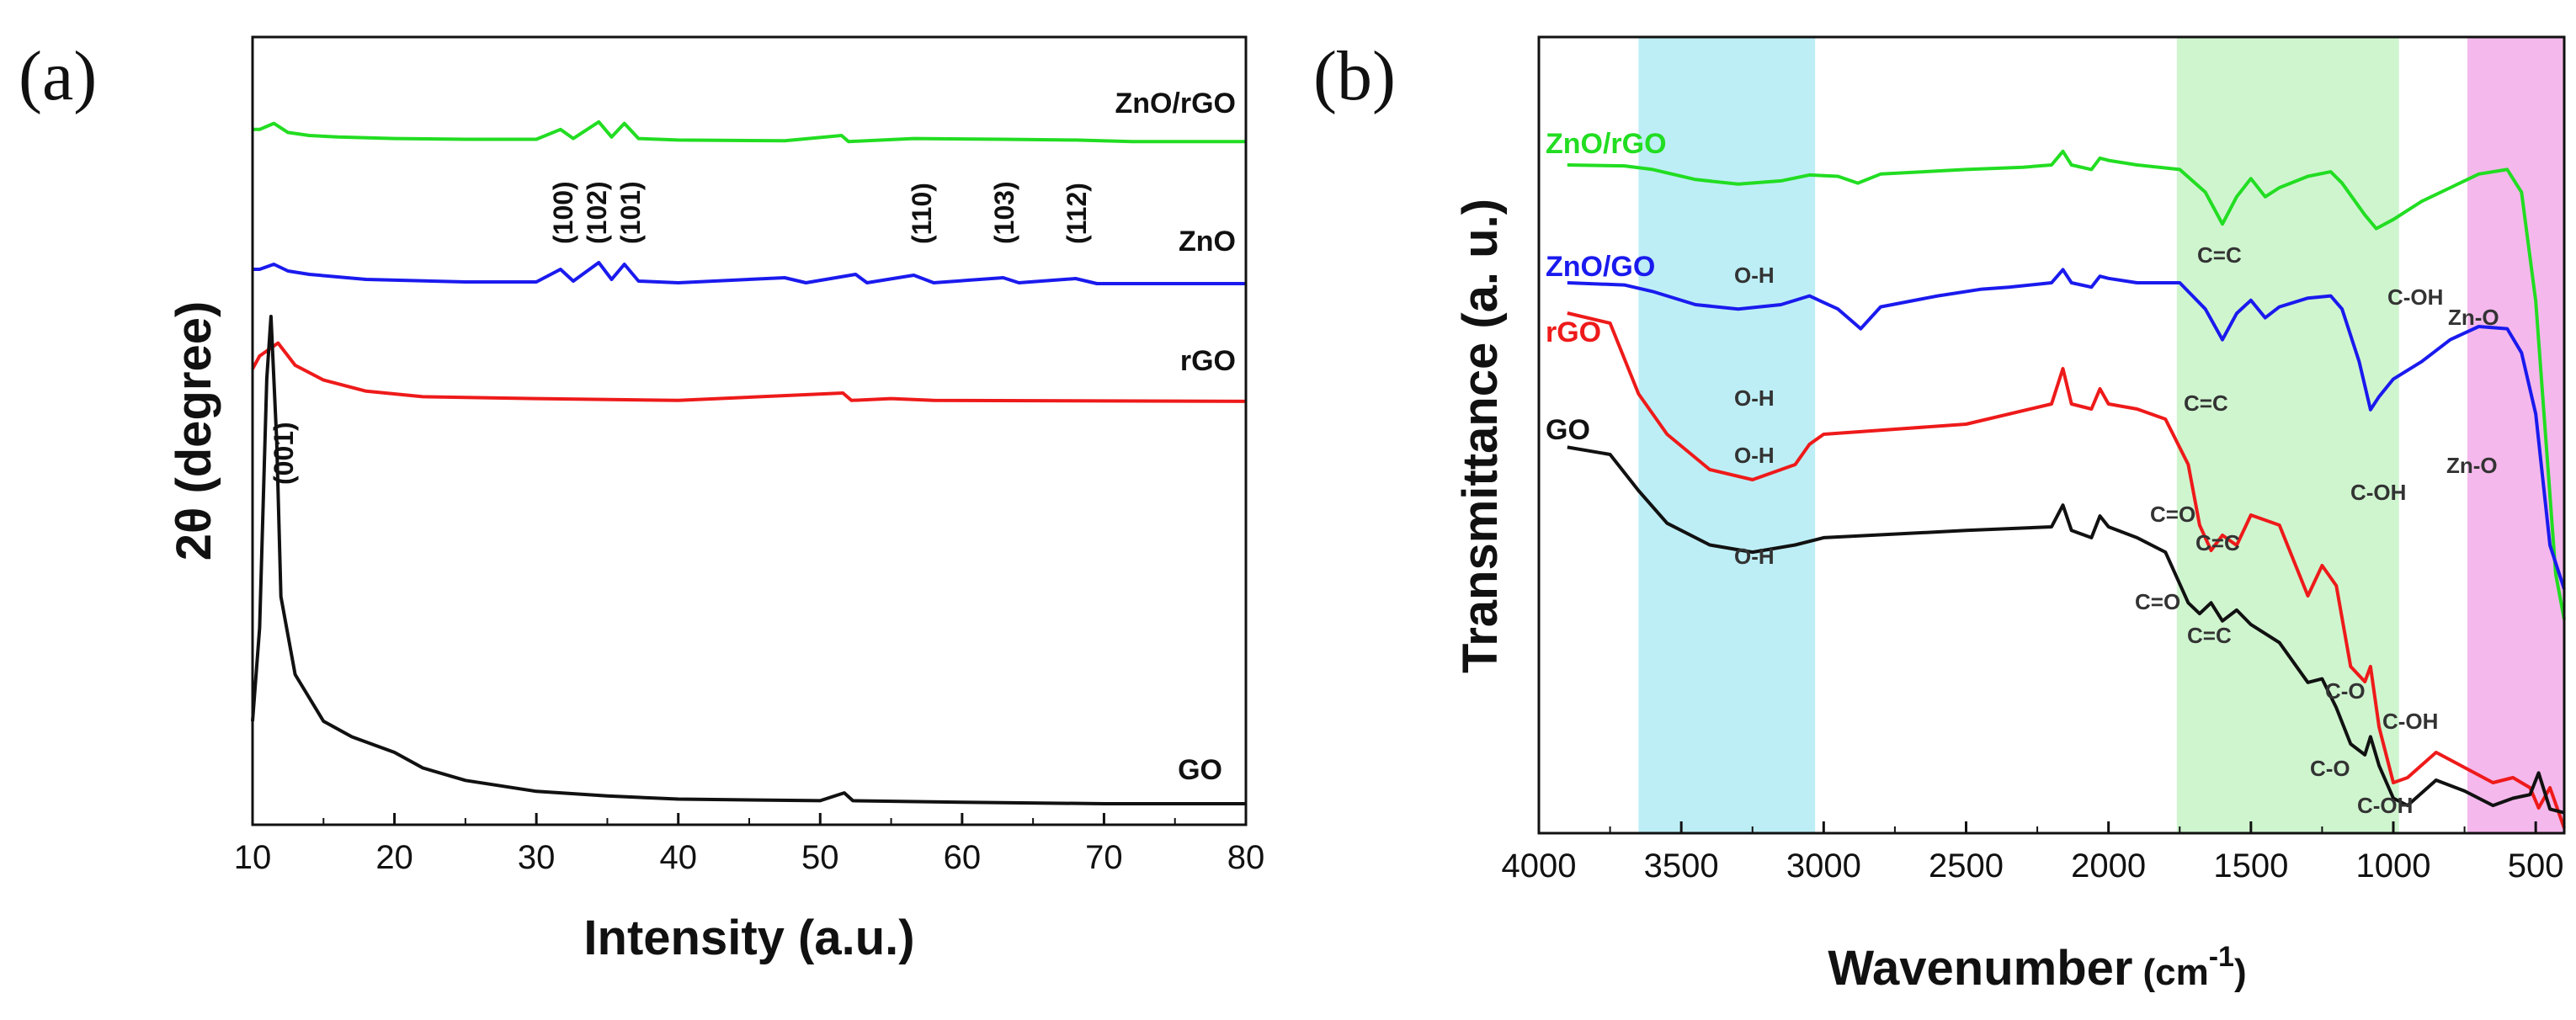 The height and width of the screenshot is (1020, 2576). I want to click on annotation-co-rgo-2: C-O, so click(2346, 691).